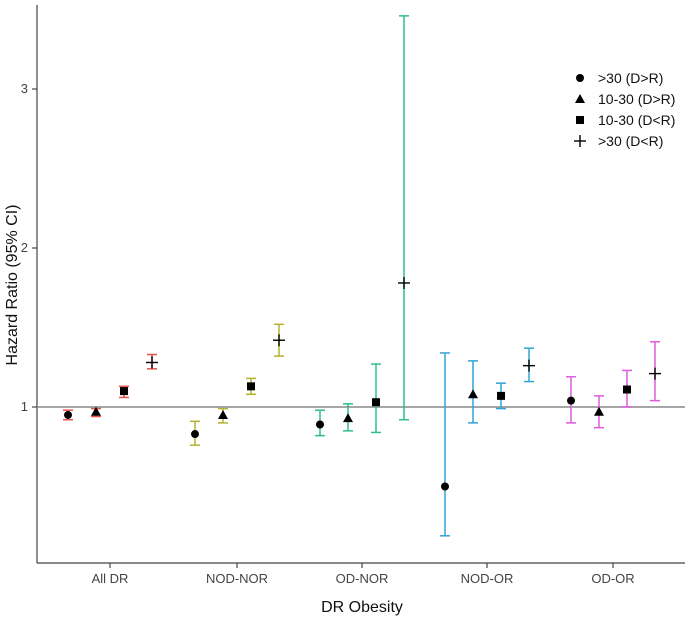 The width and height of the screenshot is (692, 621). I want to click on legend-label: >30 (D>R), so click(630, 78).